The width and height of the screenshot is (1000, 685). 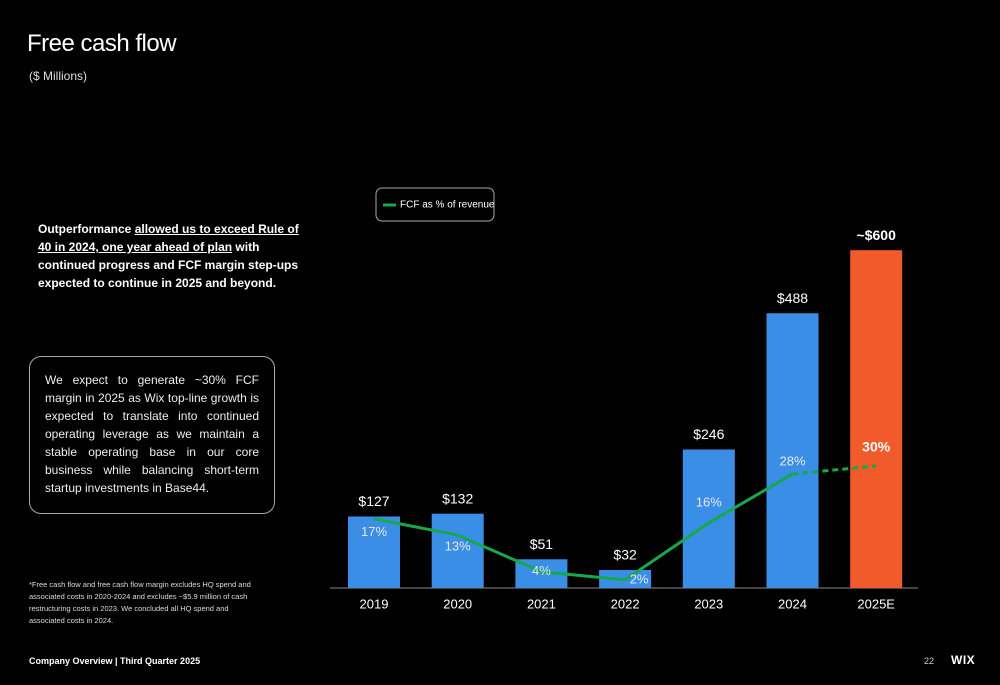 What do you see at coordinates (929, 661) in the screenshot?
I see `page-number: 22` at bounding box center [929, 661].